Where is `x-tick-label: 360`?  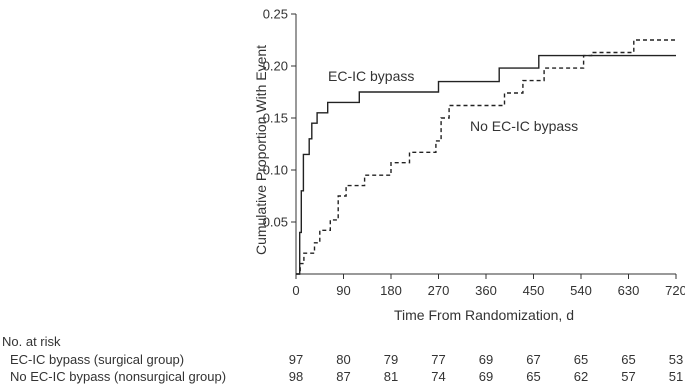 x-tick-label: 360 is located at coordinates (486, 290).